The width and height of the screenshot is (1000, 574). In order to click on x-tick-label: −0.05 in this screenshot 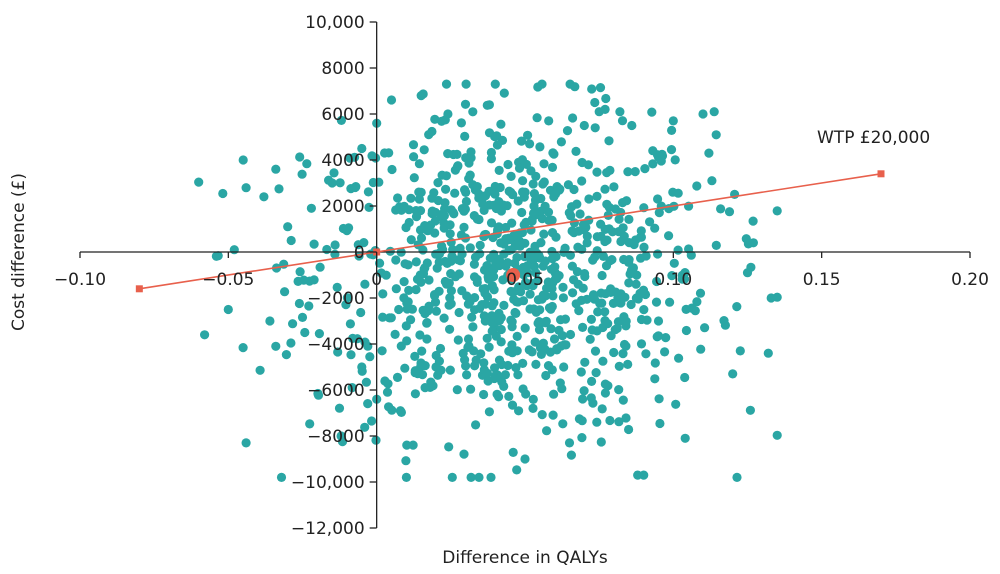, I will do `click(228, 280)`.